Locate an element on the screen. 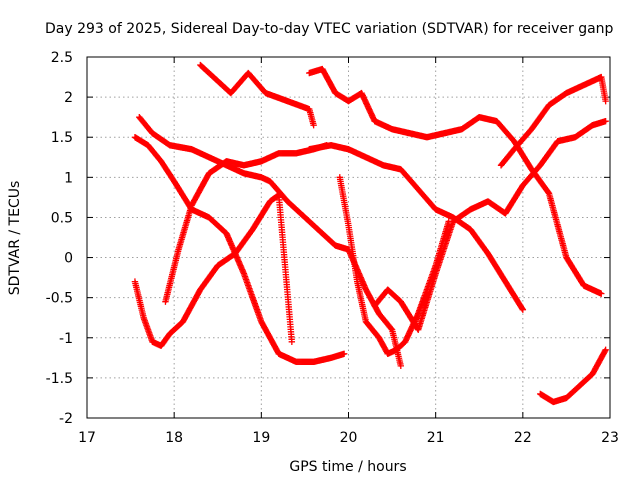 This screenshot has height=480, width=640. y-tick-label: -0.5 is located at coordinates (59, 299).